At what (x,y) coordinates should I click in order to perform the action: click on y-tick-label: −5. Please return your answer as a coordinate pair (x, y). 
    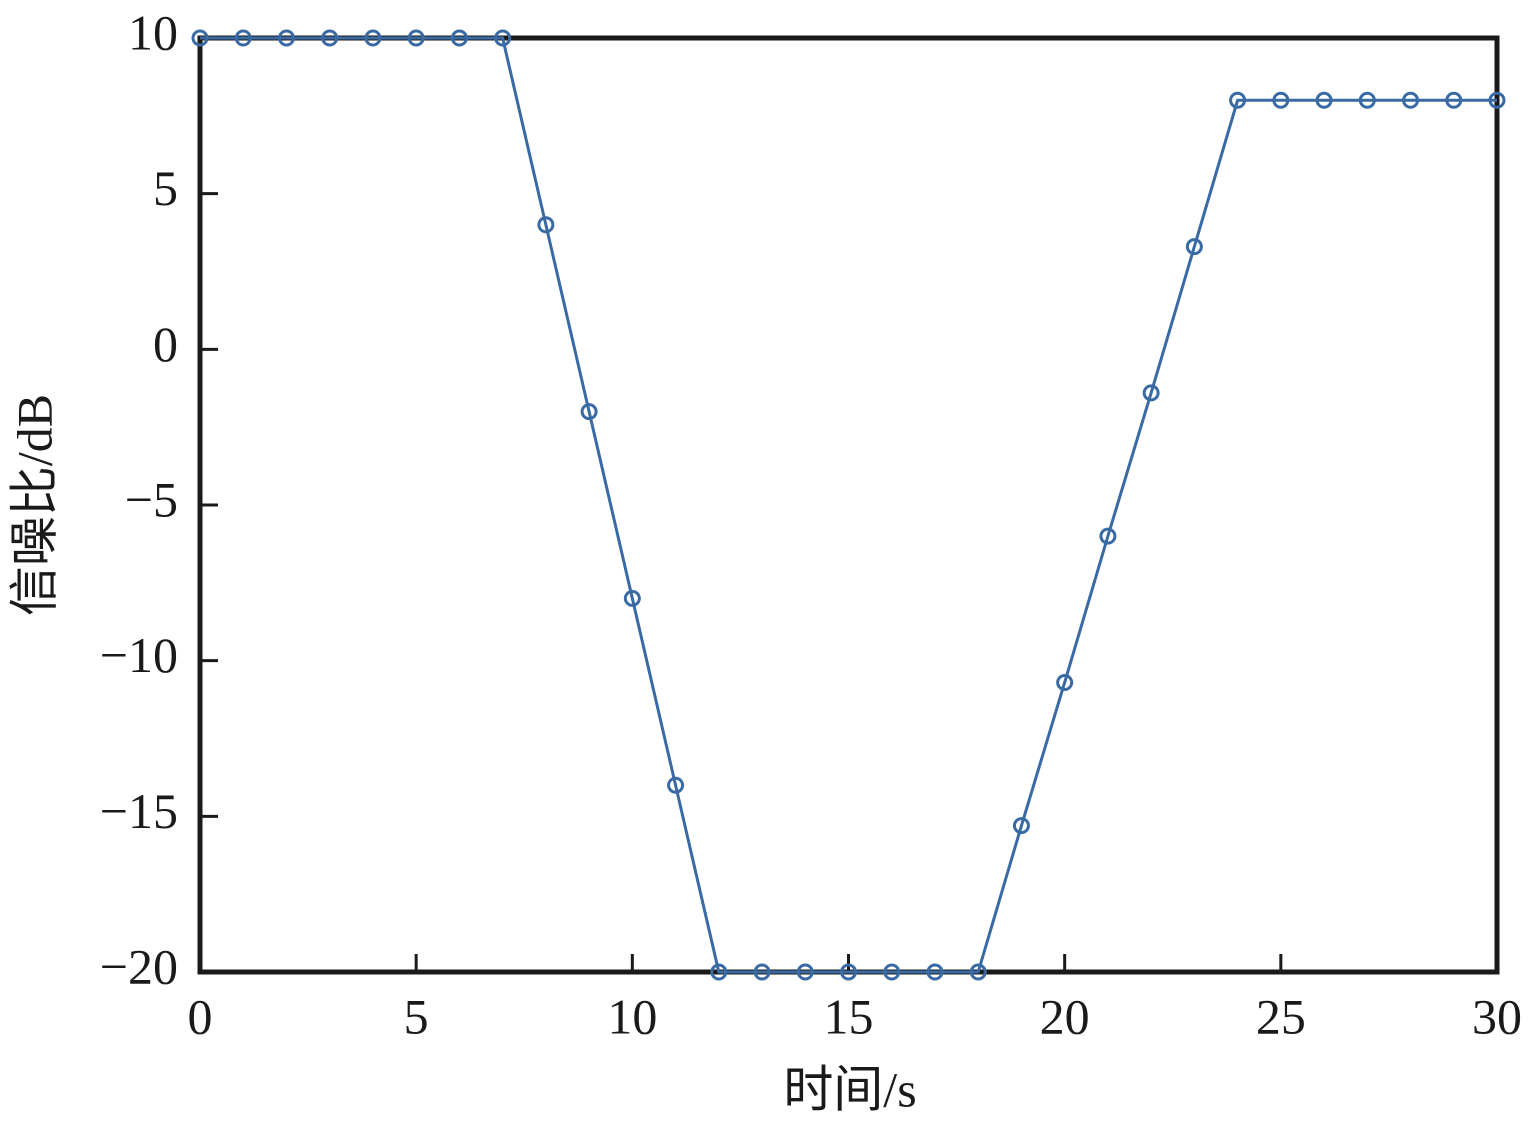
    Looking at the image, I should click on (151, 499).